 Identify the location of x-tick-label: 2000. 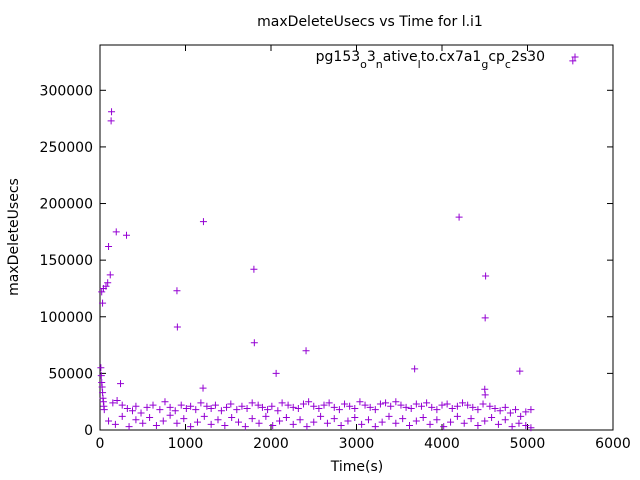
(271, 444).